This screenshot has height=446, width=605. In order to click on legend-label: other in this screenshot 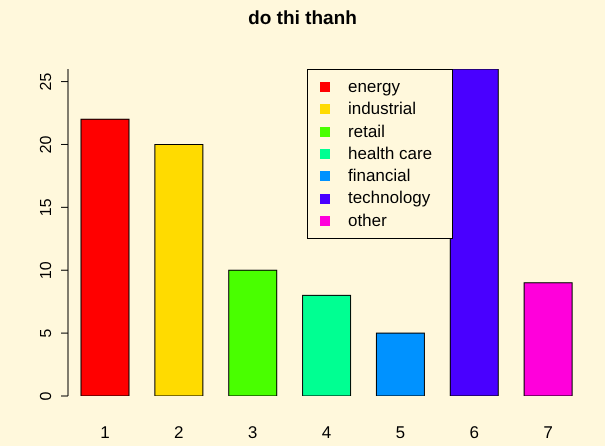, I will do `click(367, 221)`.